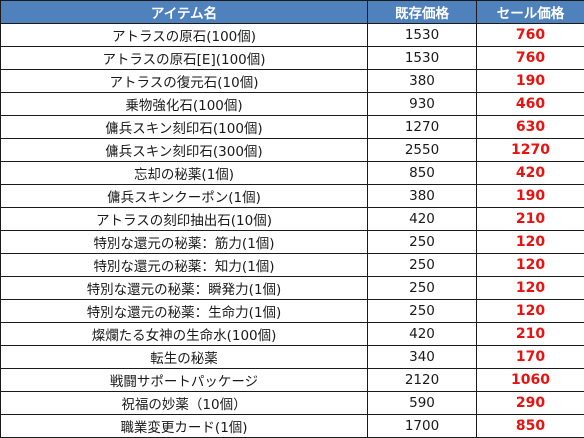 This screenshot has width=584, height=438. Describe the element at coordinates (530, 12) in the screenshot. I see `header-sale-price: セール価格` at that location.